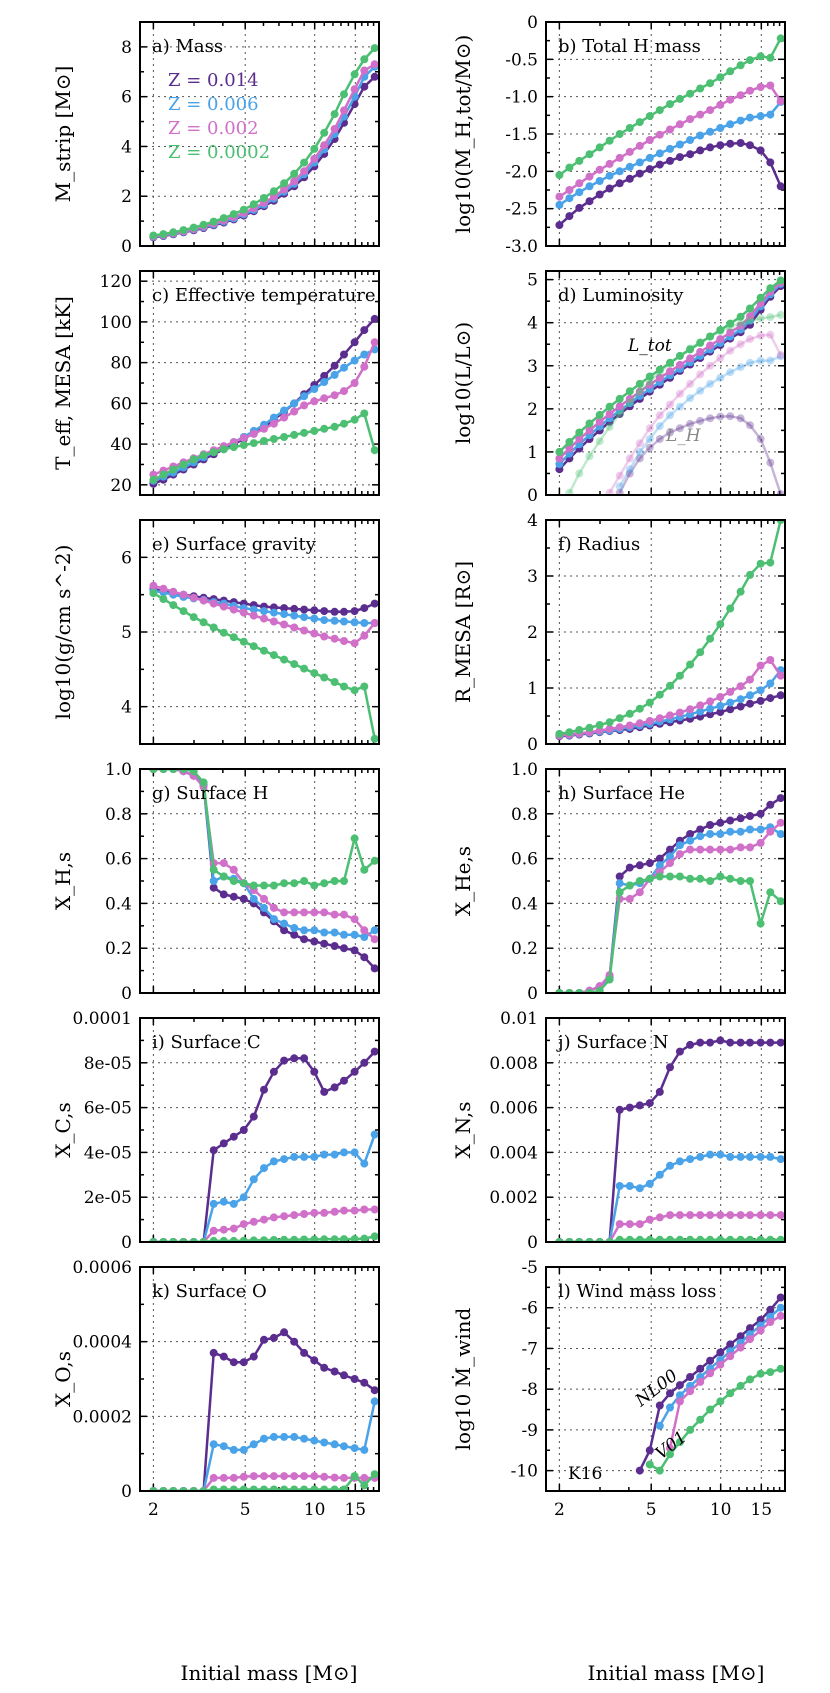  Describe the element at coordinates (187, 46) in the screenshot. I see `panel-title: a) Mass` at that location.